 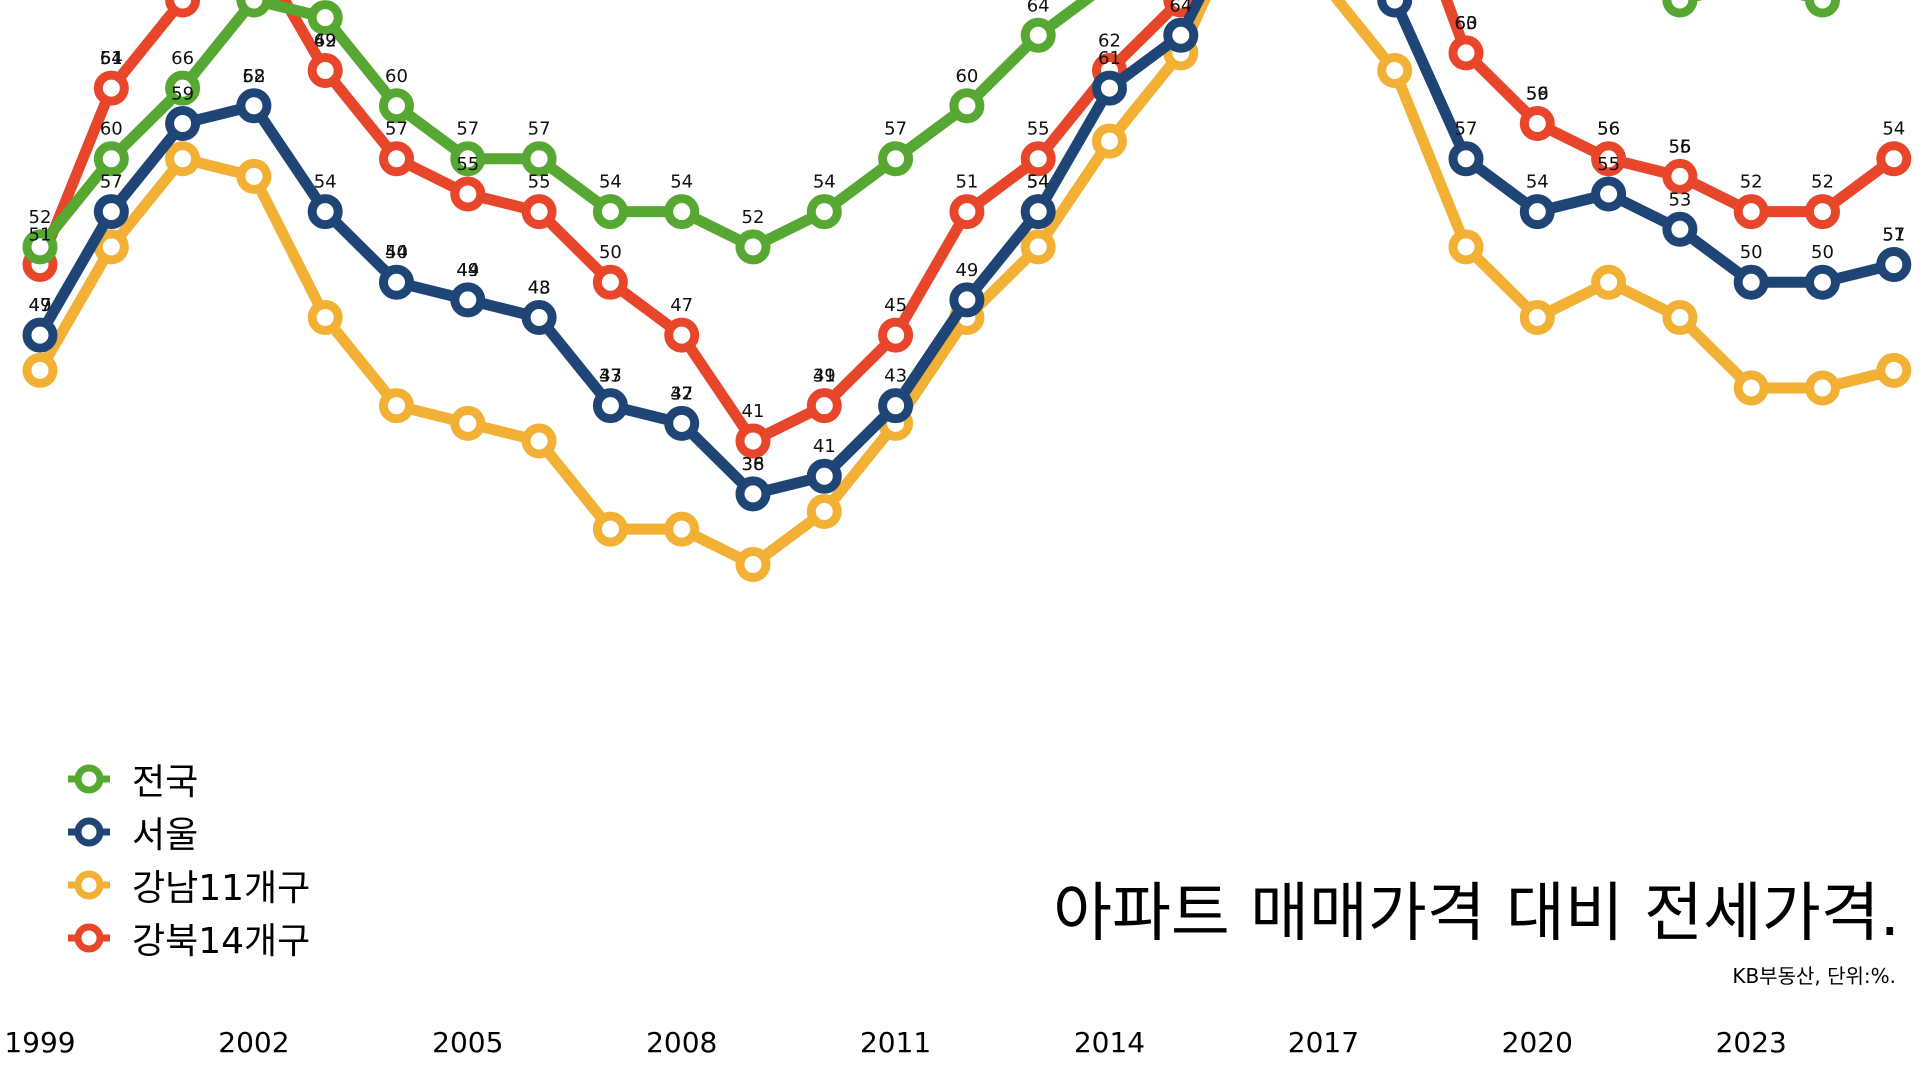 I want to click on legend-label-gangnam: 강남11개구, so click(x=221, y=888).